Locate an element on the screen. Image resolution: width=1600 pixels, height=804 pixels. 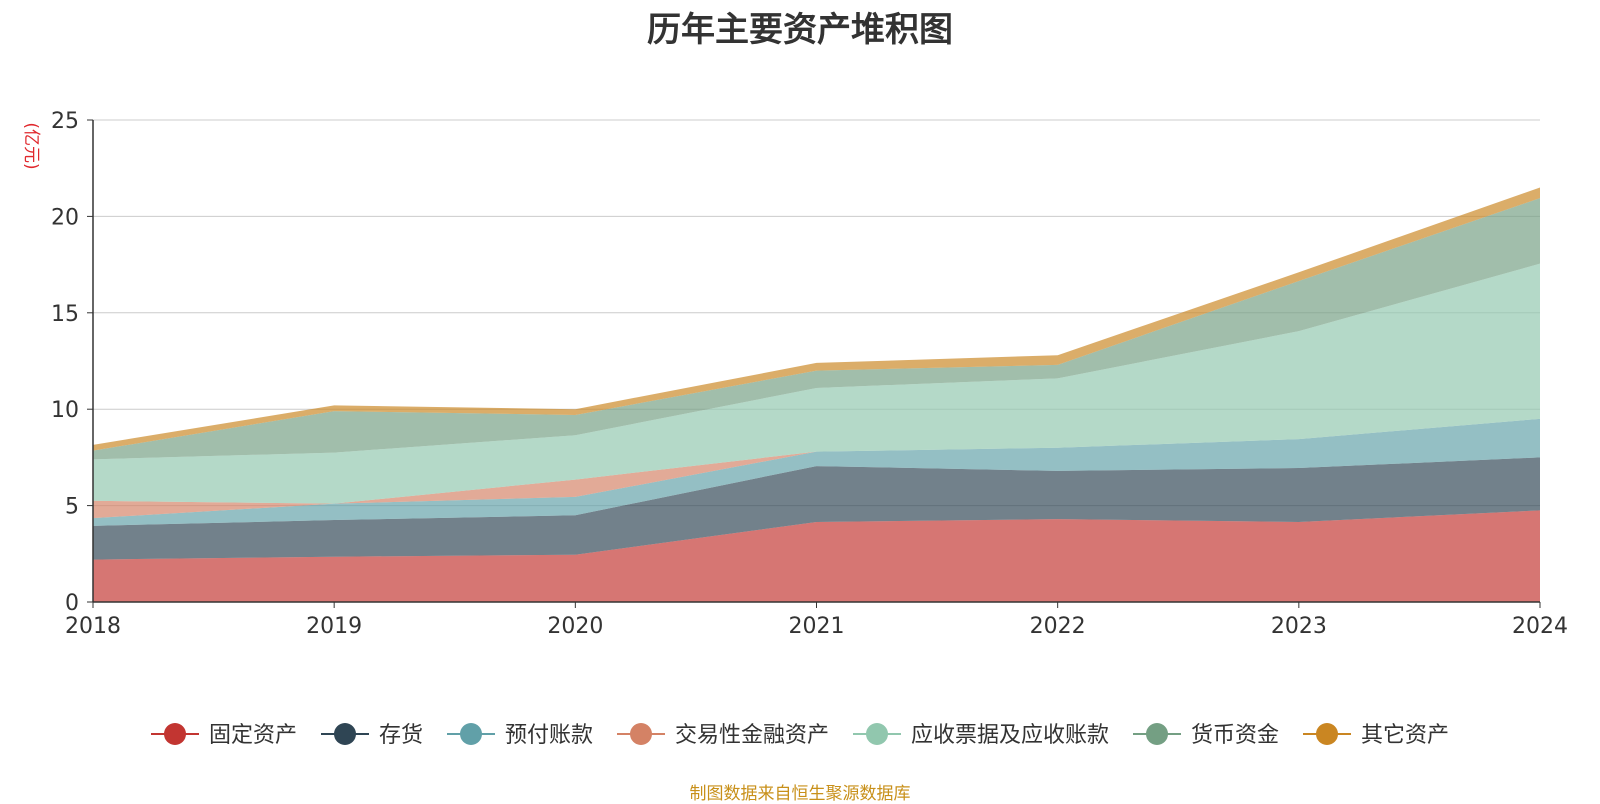
x-tick-label: 2024 is located at coordinates (1540, 626).